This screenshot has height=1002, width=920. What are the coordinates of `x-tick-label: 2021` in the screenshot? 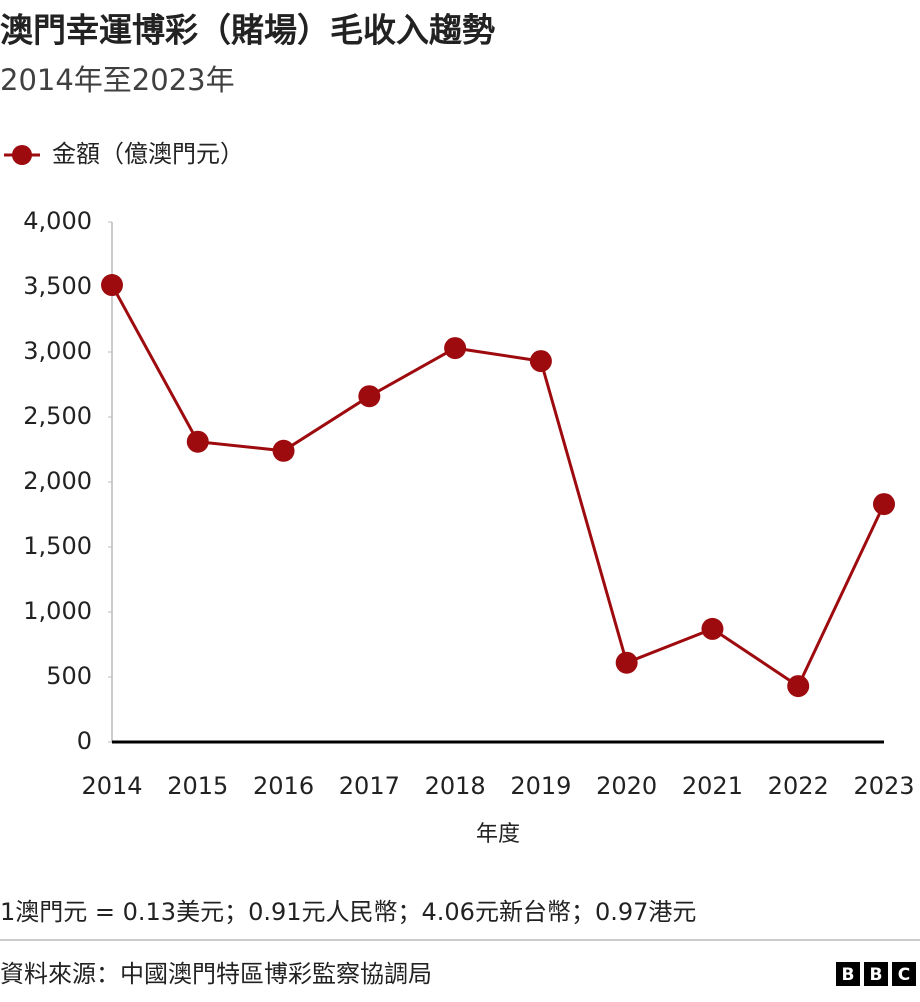 It's located at (712, 786).